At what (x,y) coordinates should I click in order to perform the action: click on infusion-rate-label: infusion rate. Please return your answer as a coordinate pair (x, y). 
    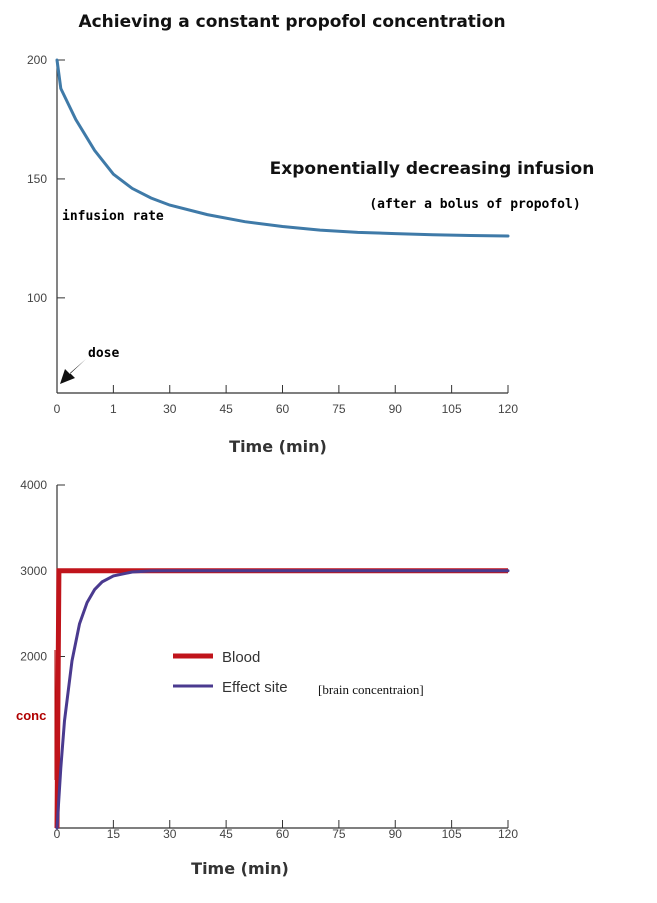
    Looking at the image, I should click on (113, 216).